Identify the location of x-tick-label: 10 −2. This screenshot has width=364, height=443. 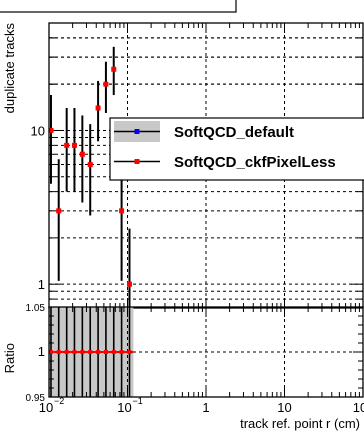
(52, 405).